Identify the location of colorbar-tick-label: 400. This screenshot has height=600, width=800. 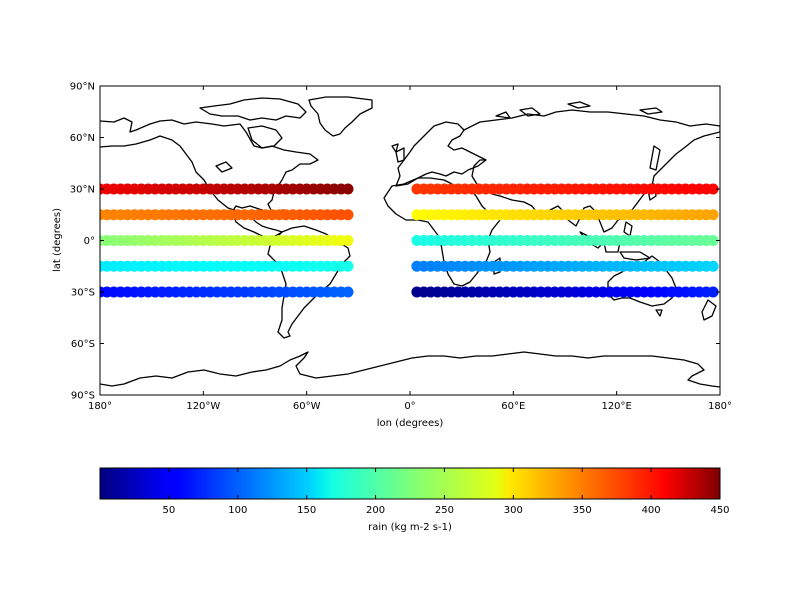
(651, 510).